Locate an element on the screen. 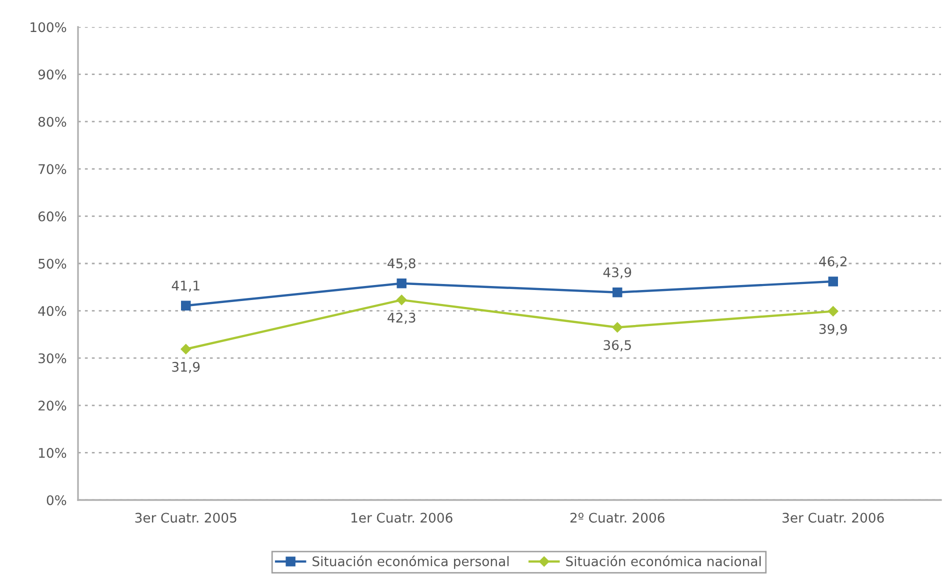  y-tick-label: 90% is located at coordinates (52, 75).